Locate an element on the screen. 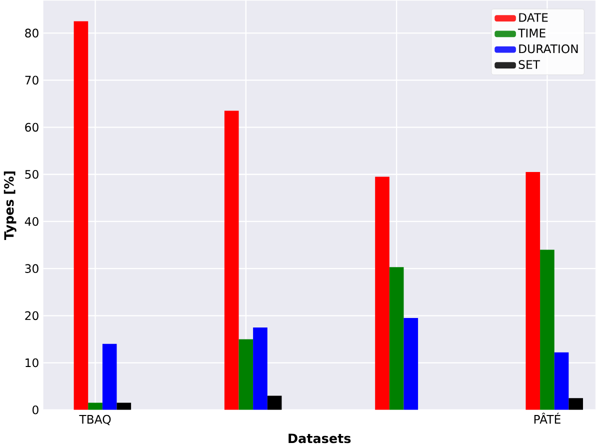 The width and height of the screenshot is (596, 447). y-tick-label: 70 is located at coordinates (31, 80).